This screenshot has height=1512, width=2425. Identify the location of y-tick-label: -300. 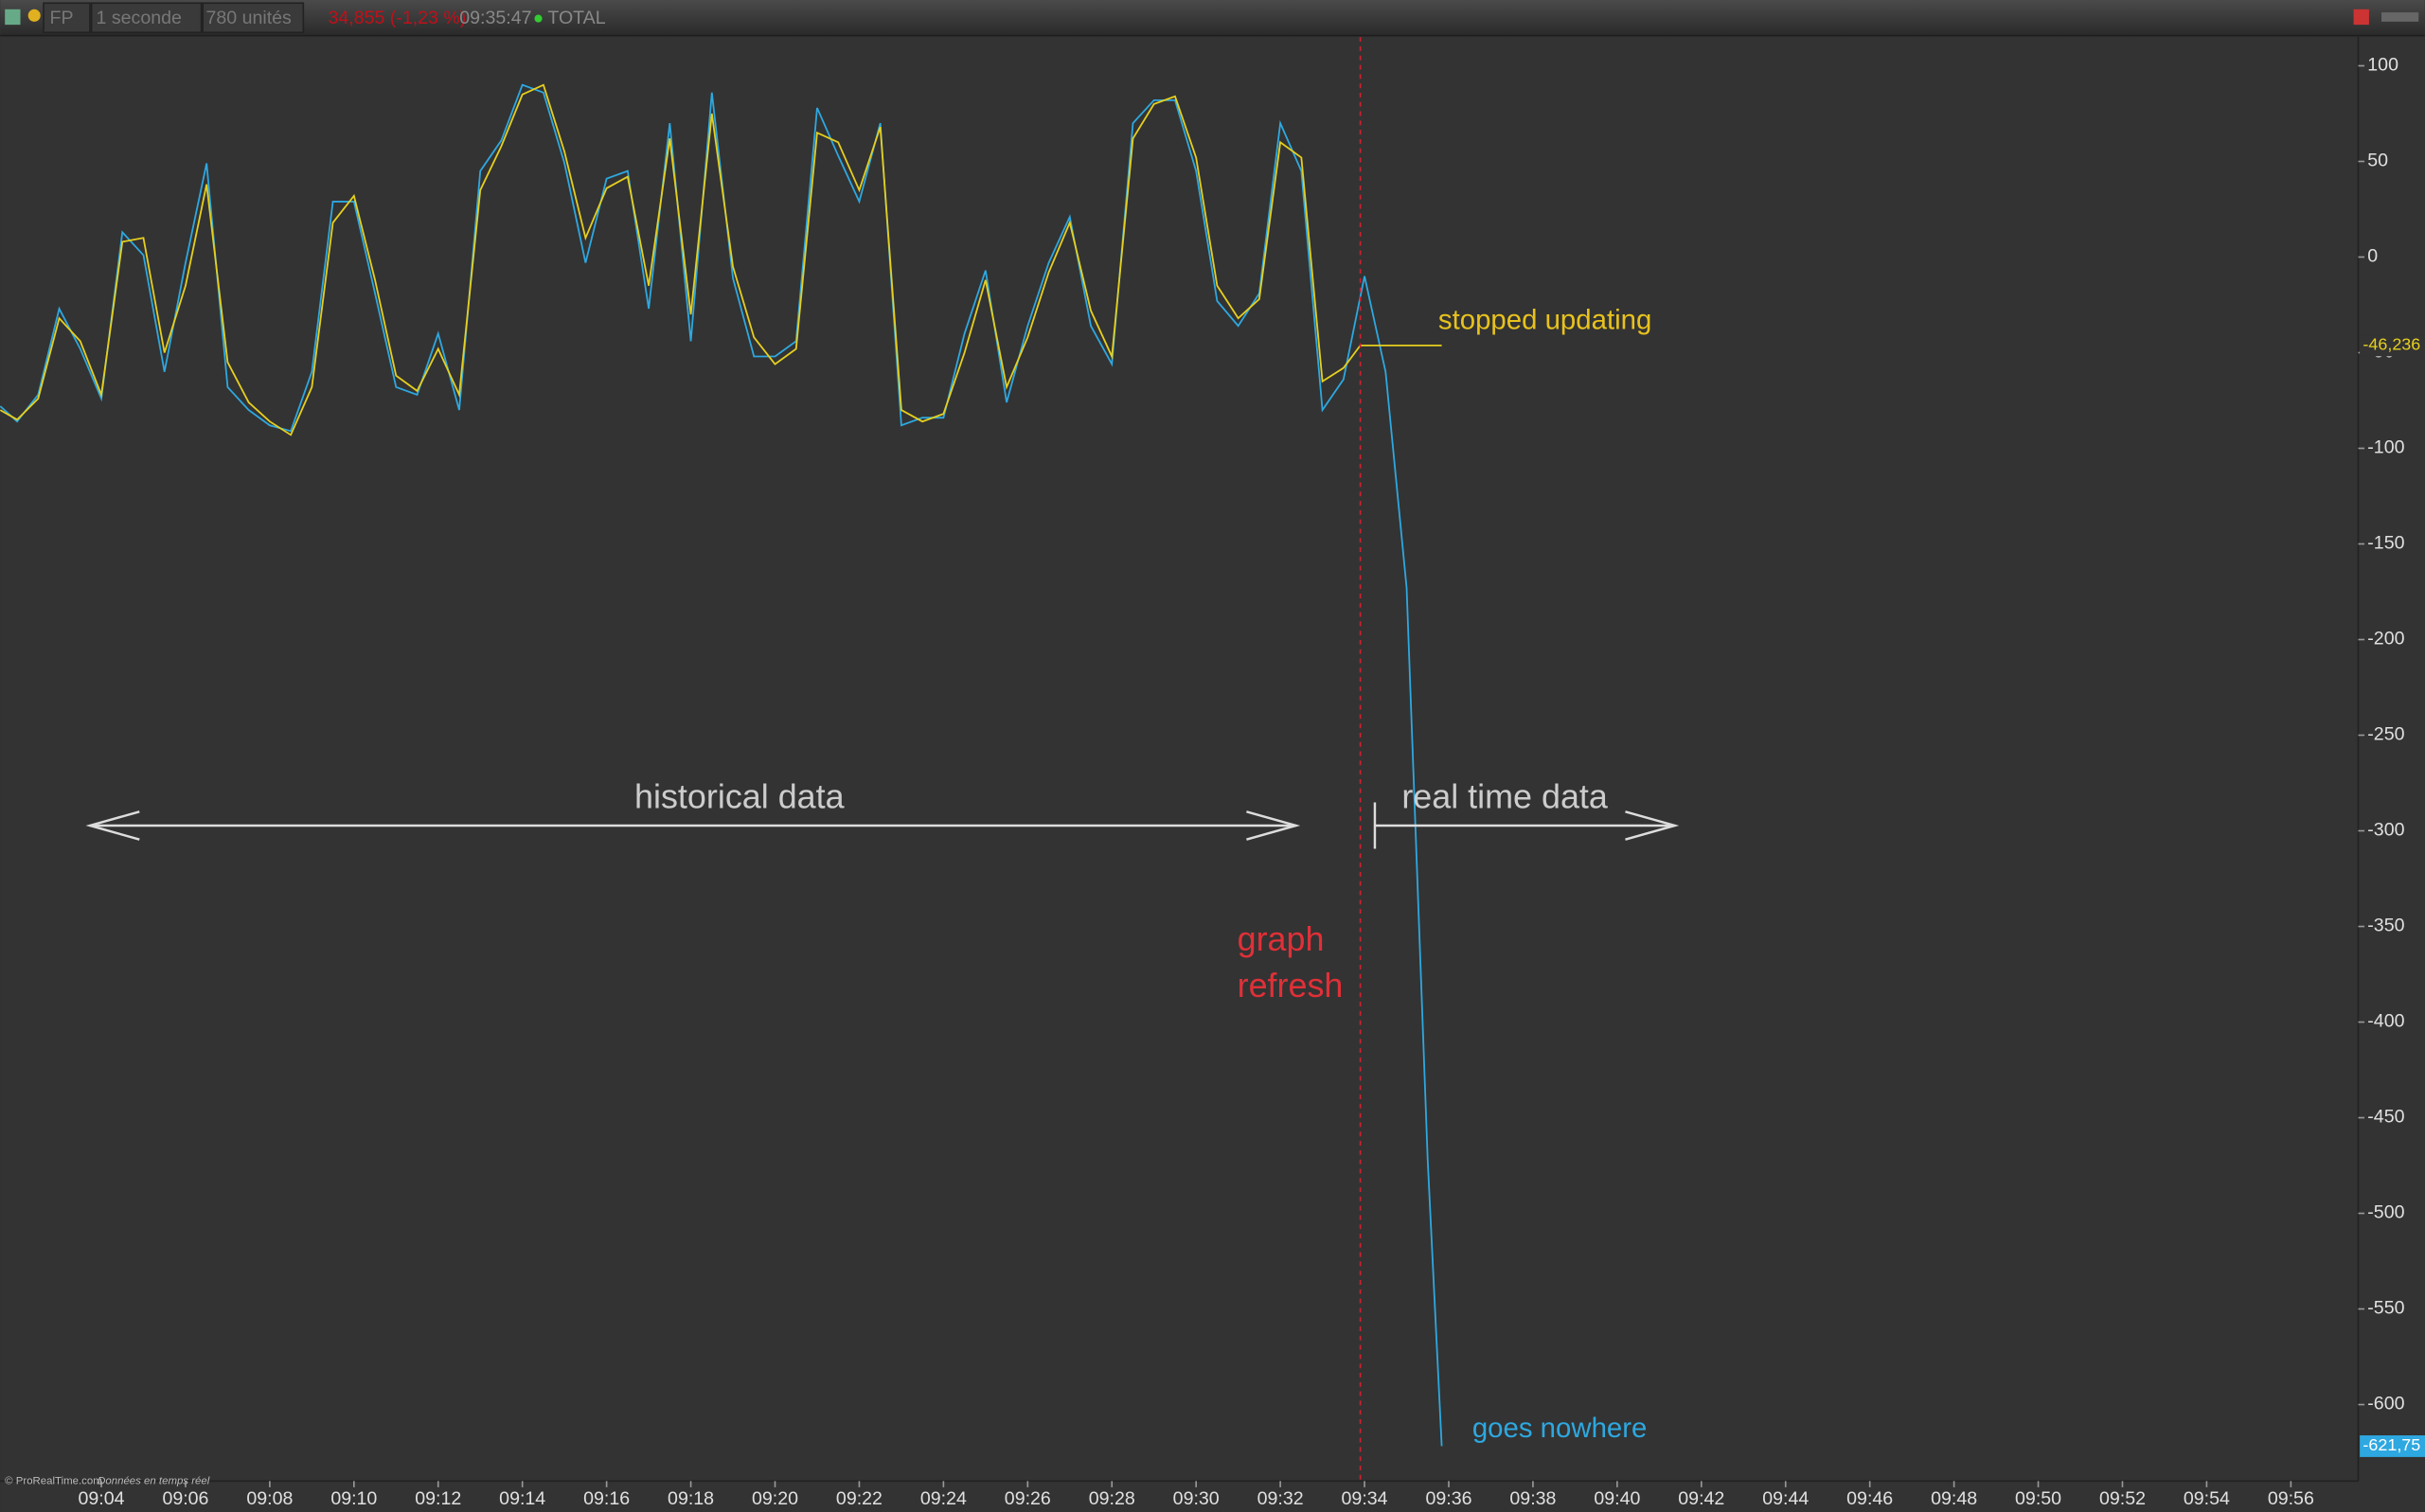
(2385, 830).